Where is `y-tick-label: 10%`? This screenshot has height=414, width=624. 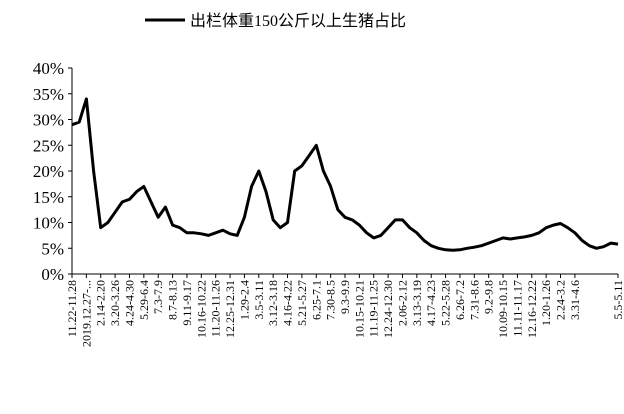
y-tick-label: 10% is located at coordinates (48, 223).